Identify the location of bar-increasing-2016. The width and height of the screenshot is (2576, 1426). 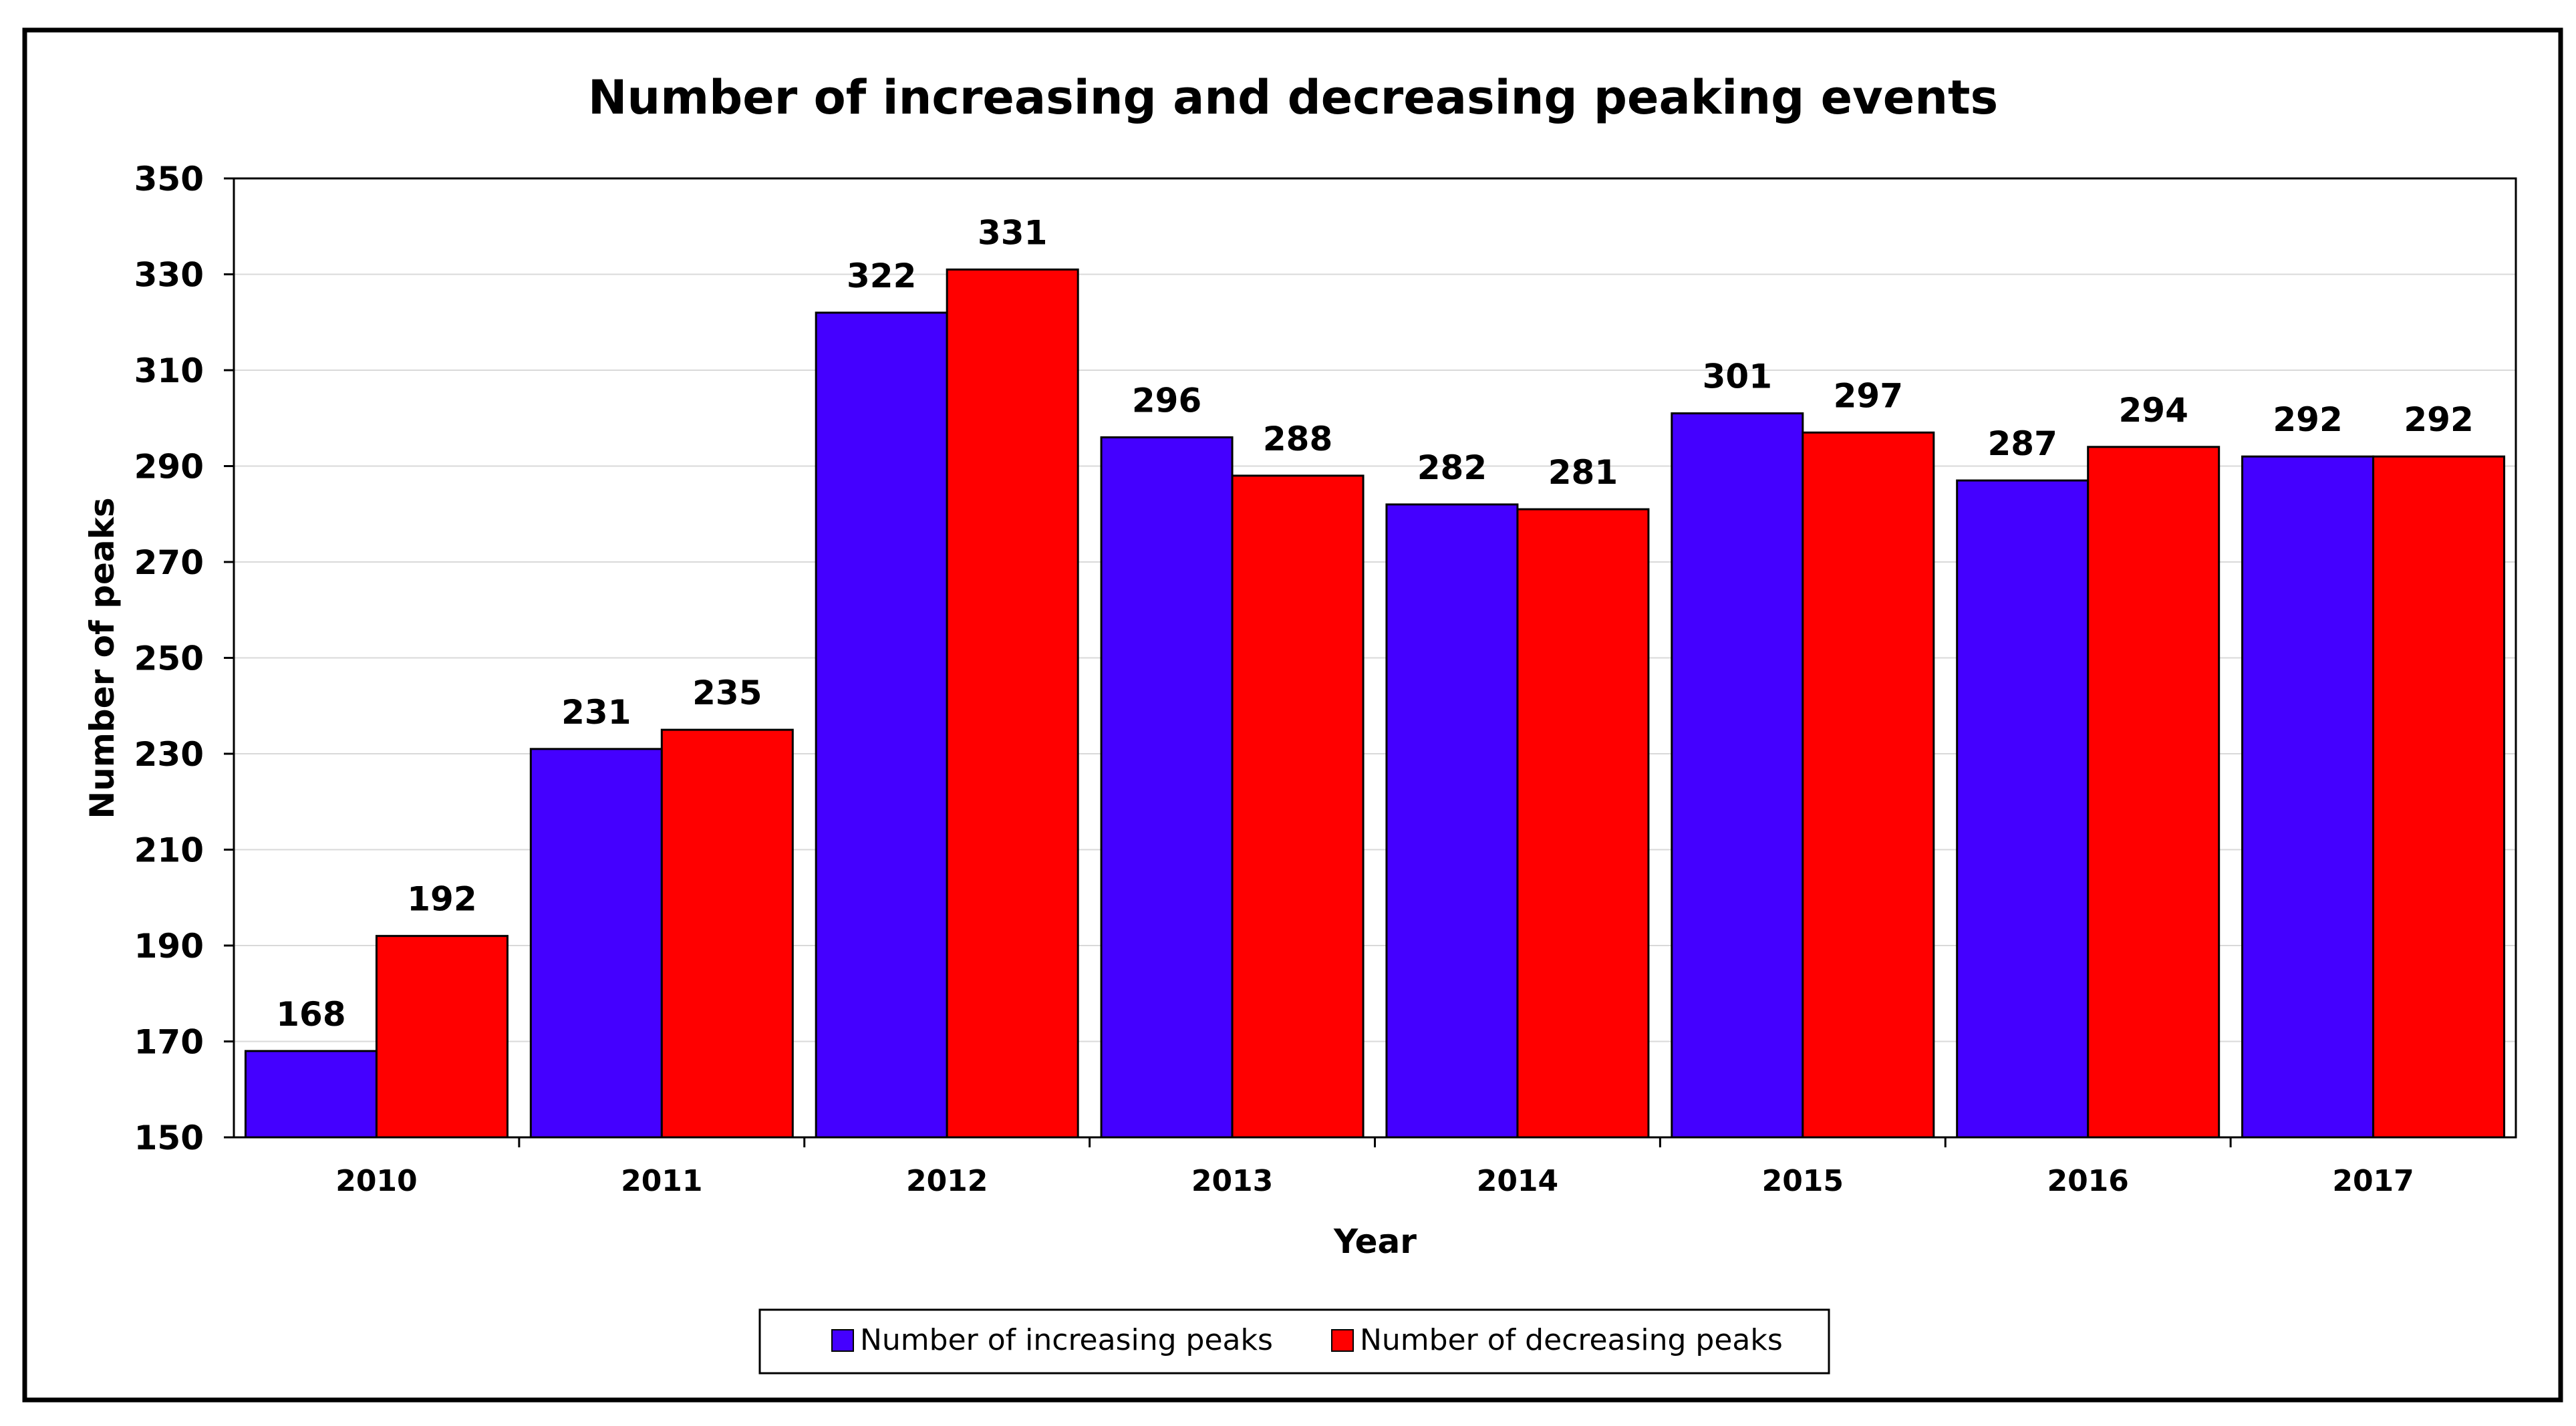
(2023, 809).